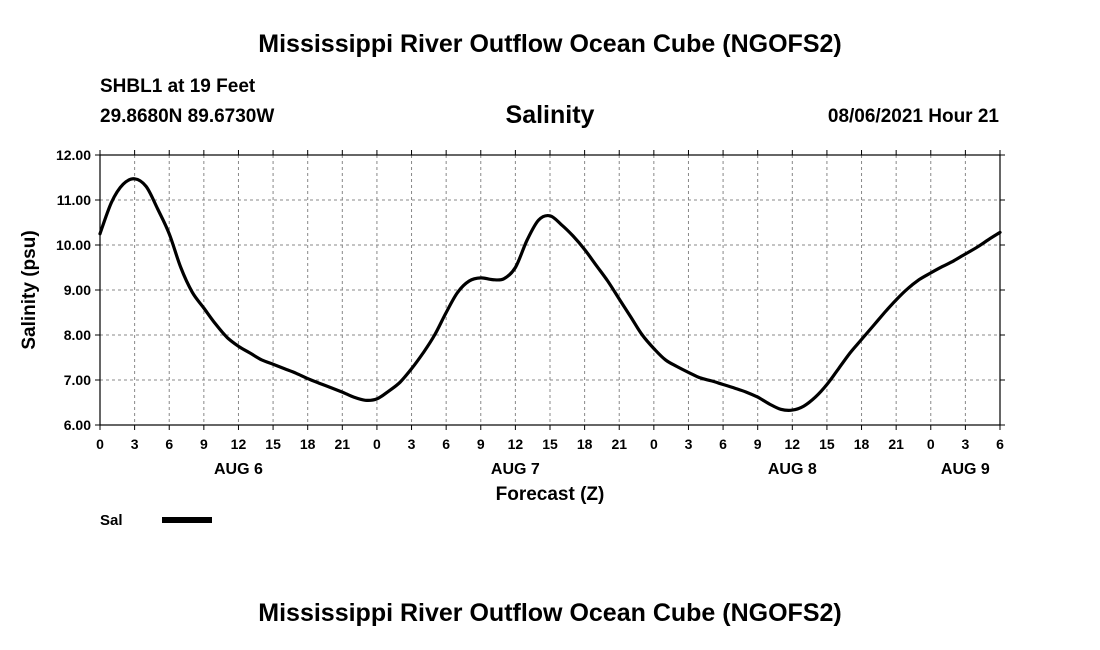  Describe the element at coordinates (187, 116) in the screenshot. I see `station-coordinates: 29.8680N 89.6730W` at that location.